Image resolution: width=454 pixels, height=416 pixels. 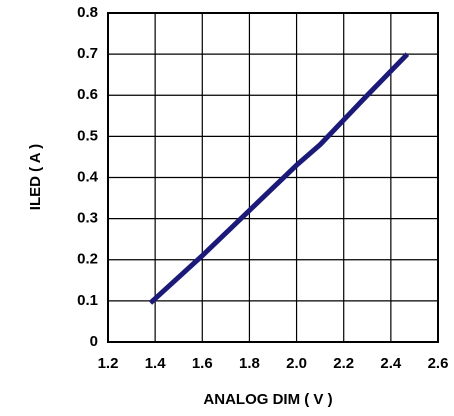 What do you see at coordinates (438, 363) in the screenshot?
I see `x-tick-label: 2.6` at bounding box center [438, 363].